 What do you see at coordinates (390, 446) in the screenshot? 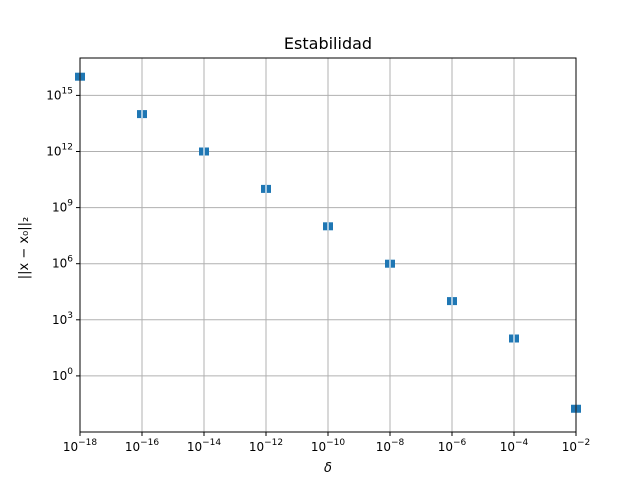
I see `x-tick-label: 10⁻⁸` at bounding box center [390, 446].